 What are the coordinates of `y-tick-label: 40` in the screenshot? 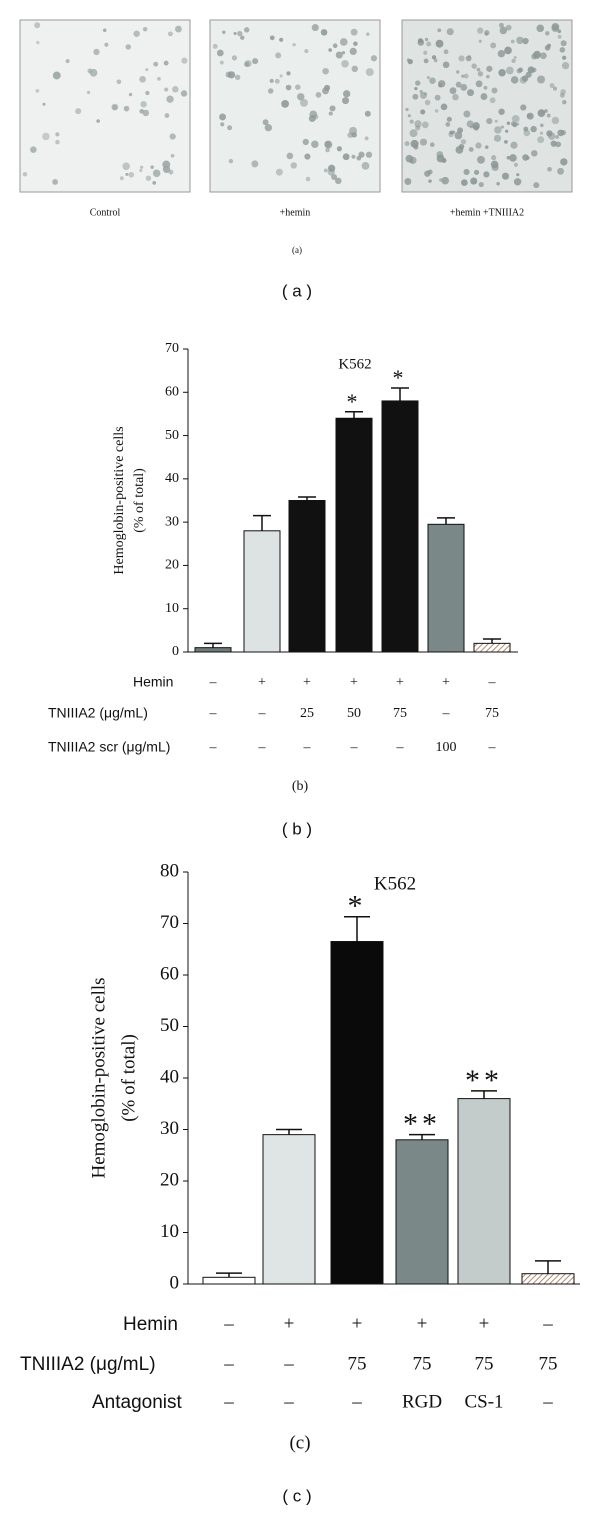 It's located at (172, 478).